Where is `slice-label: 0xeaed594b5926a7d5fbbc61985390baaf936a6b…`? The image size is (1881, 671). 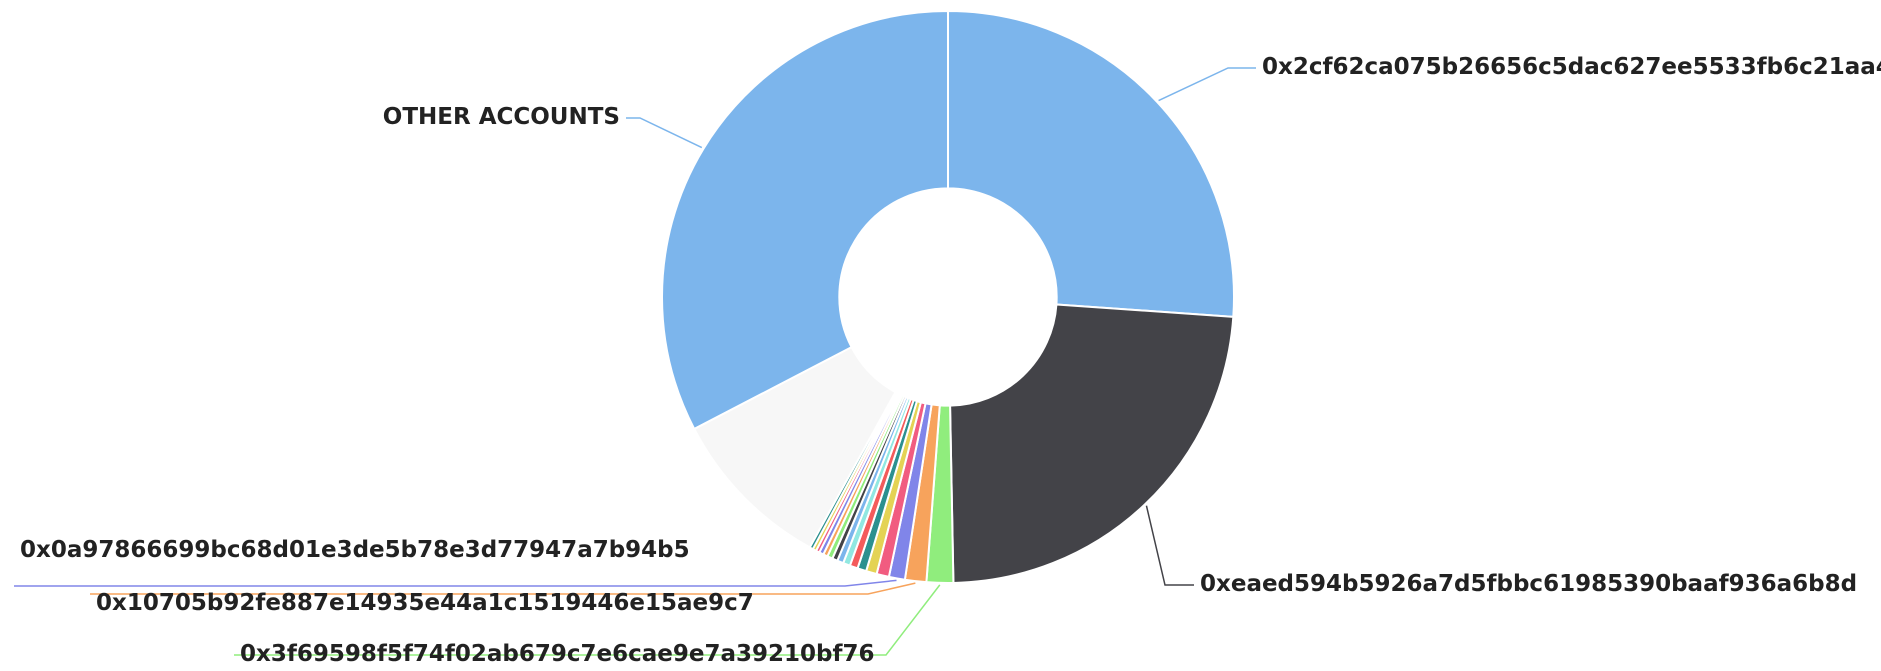
slice-label: 0xeaed594b5926a7d5fbbc61985390baaf936a6b… is located at coordinates (1528, 584).